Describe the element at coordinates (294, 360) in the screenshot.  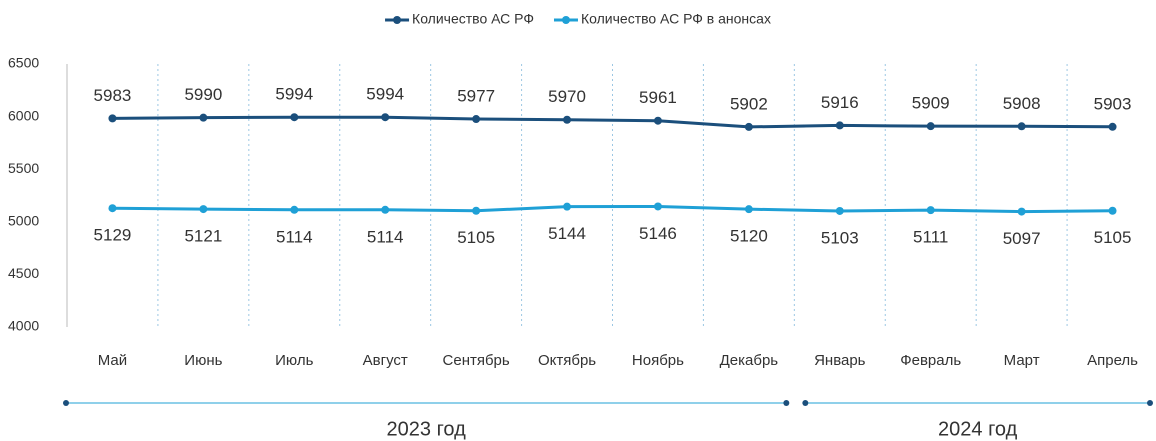
I see `x-tick-label: Июль` at that location.